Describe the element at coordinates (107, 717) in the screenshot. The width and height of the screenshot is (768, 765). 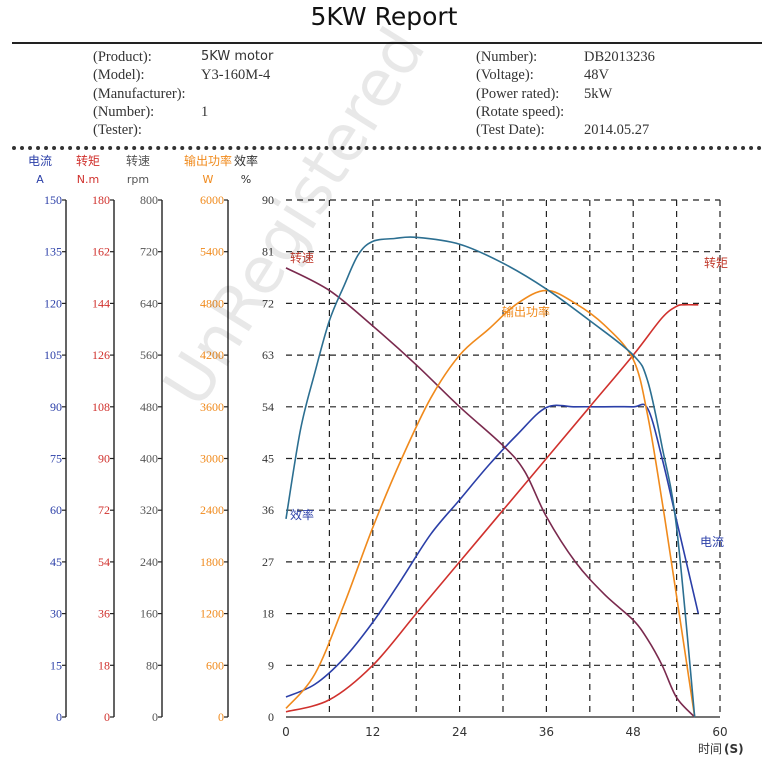
I see `y-tick-label-N.m: 0` at that location.